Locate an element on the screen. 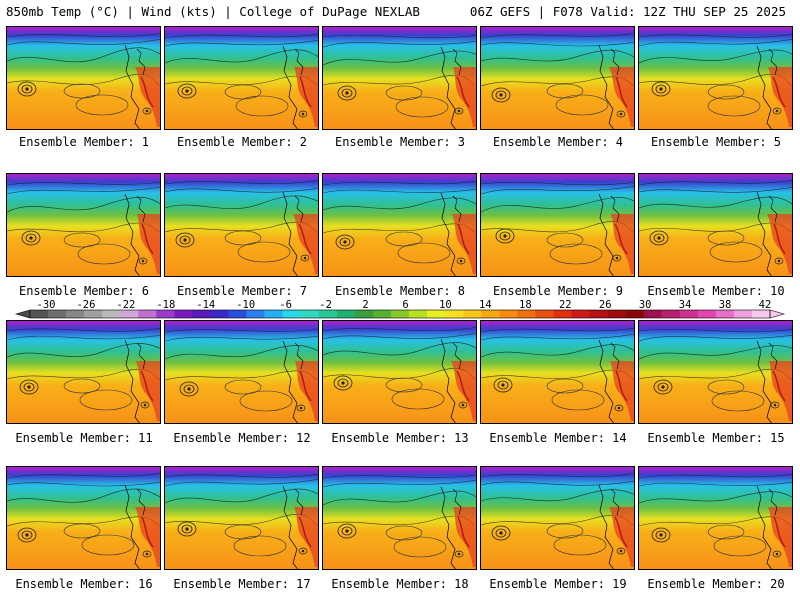  ensemble-member-label: Ensemble Member: 6 is located at coordinates (84, 291).